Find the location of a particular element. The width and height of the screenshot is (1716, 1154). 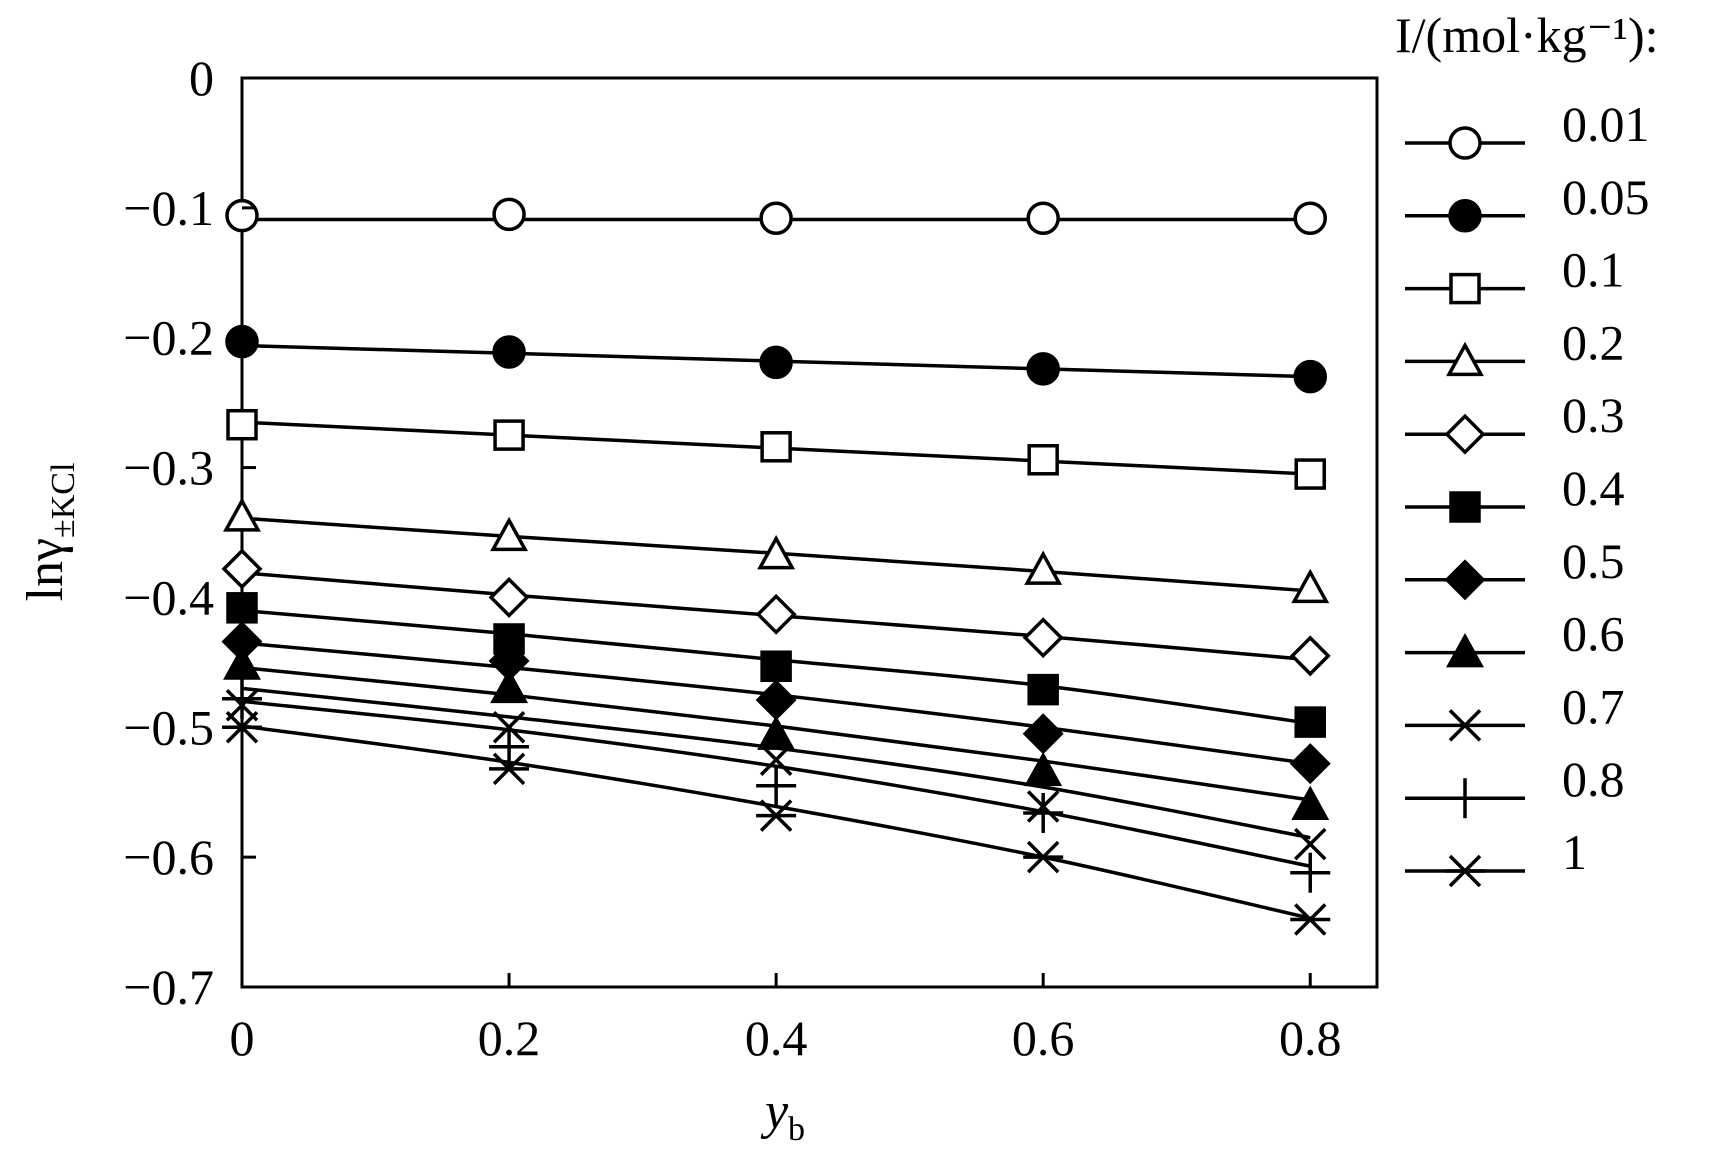

legend-item: 0.6 is located at coordinates (1515, 637).